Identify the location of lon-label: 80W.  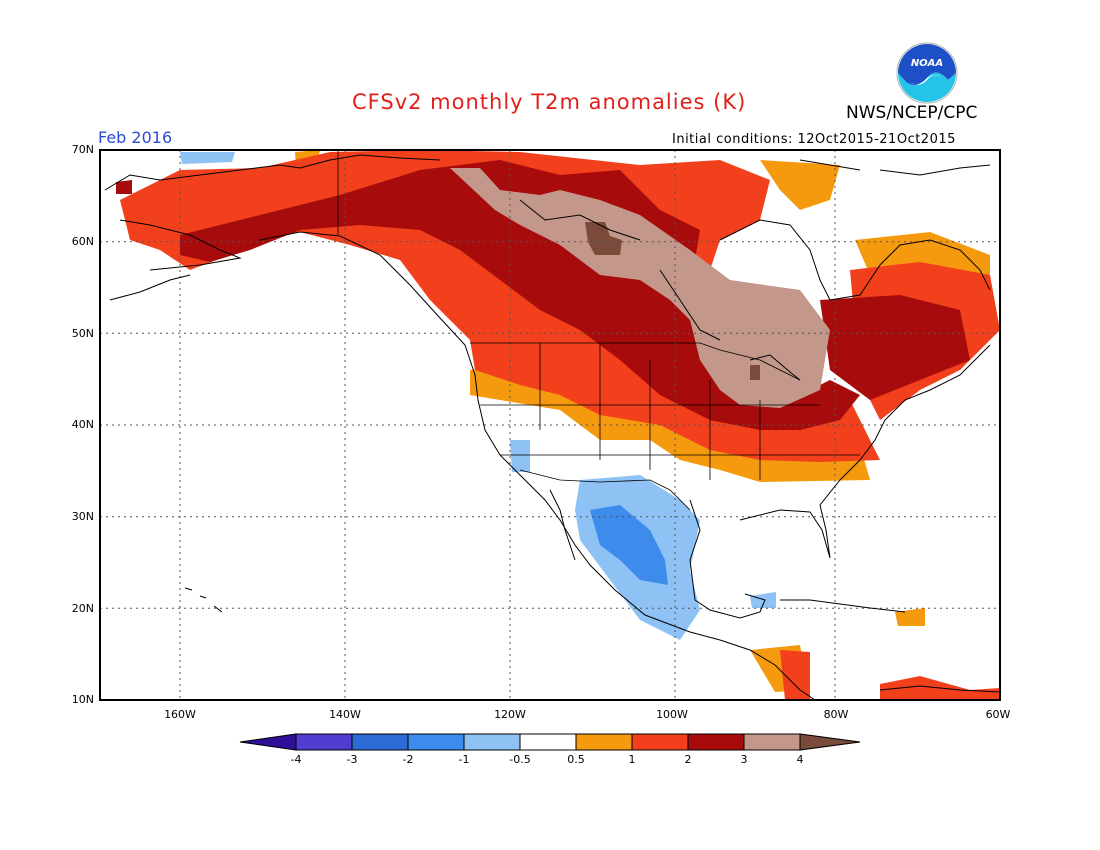
(836, 714).